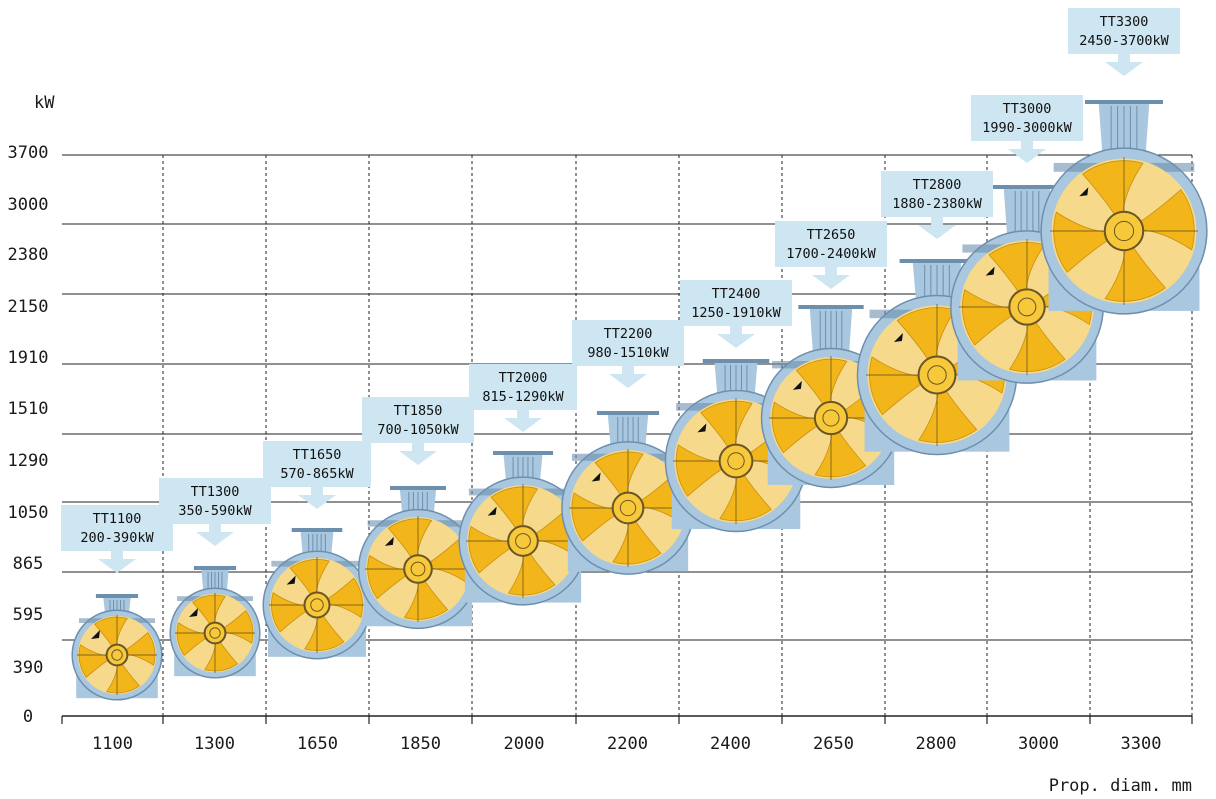  I want to click on x-tick-label: 2000, so click(524, 744).